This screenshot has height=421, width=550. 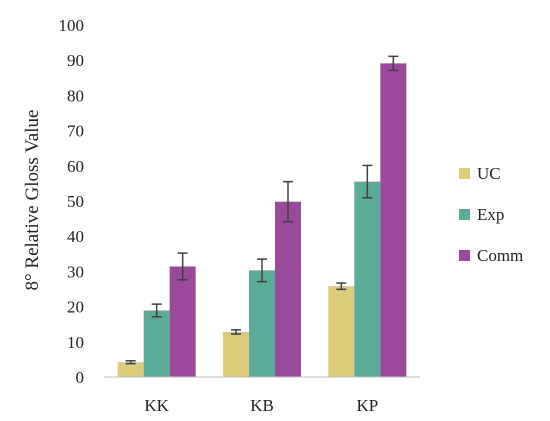 I want to click on bar-uc-kp, so click(x=341, y=331).